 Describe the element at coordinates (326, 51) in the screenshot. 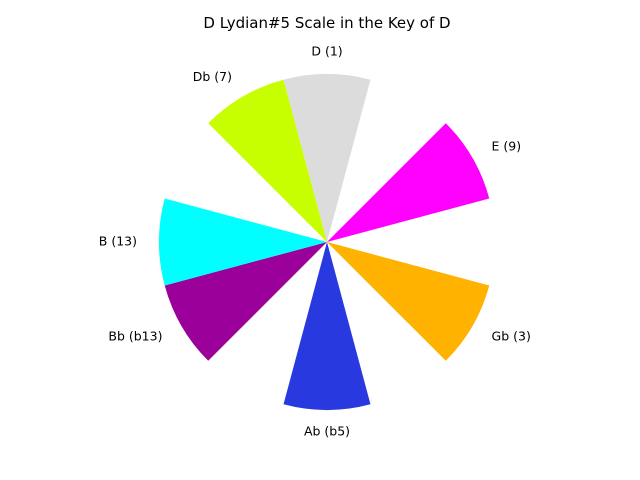

I see `slice-label-0: D (1)` at that location.